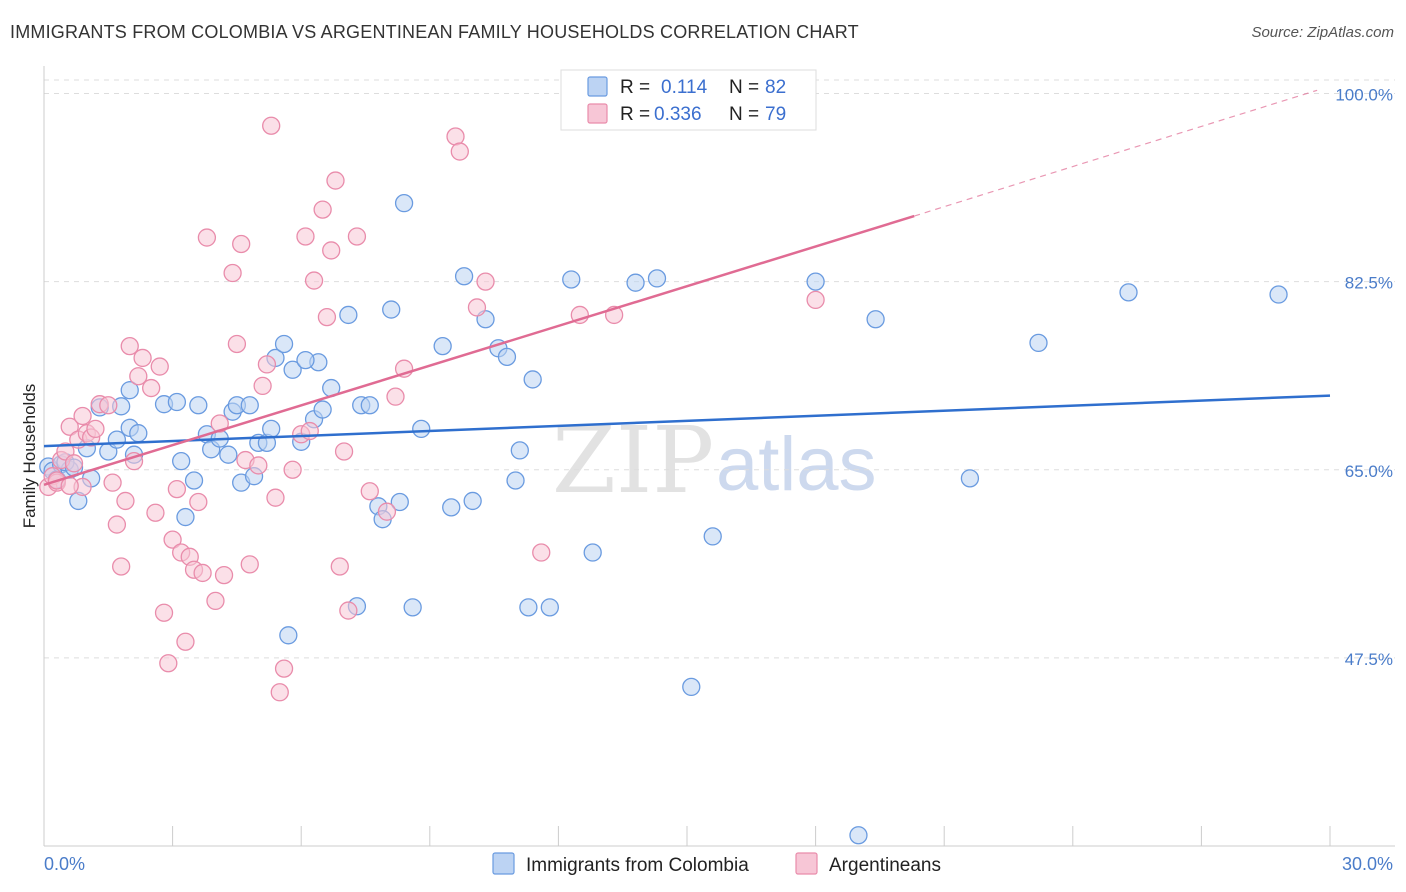  Describe the element at coordinates (678, 114) in the screenshot. I see `legend-r-value-pink: 0.336` at that location.